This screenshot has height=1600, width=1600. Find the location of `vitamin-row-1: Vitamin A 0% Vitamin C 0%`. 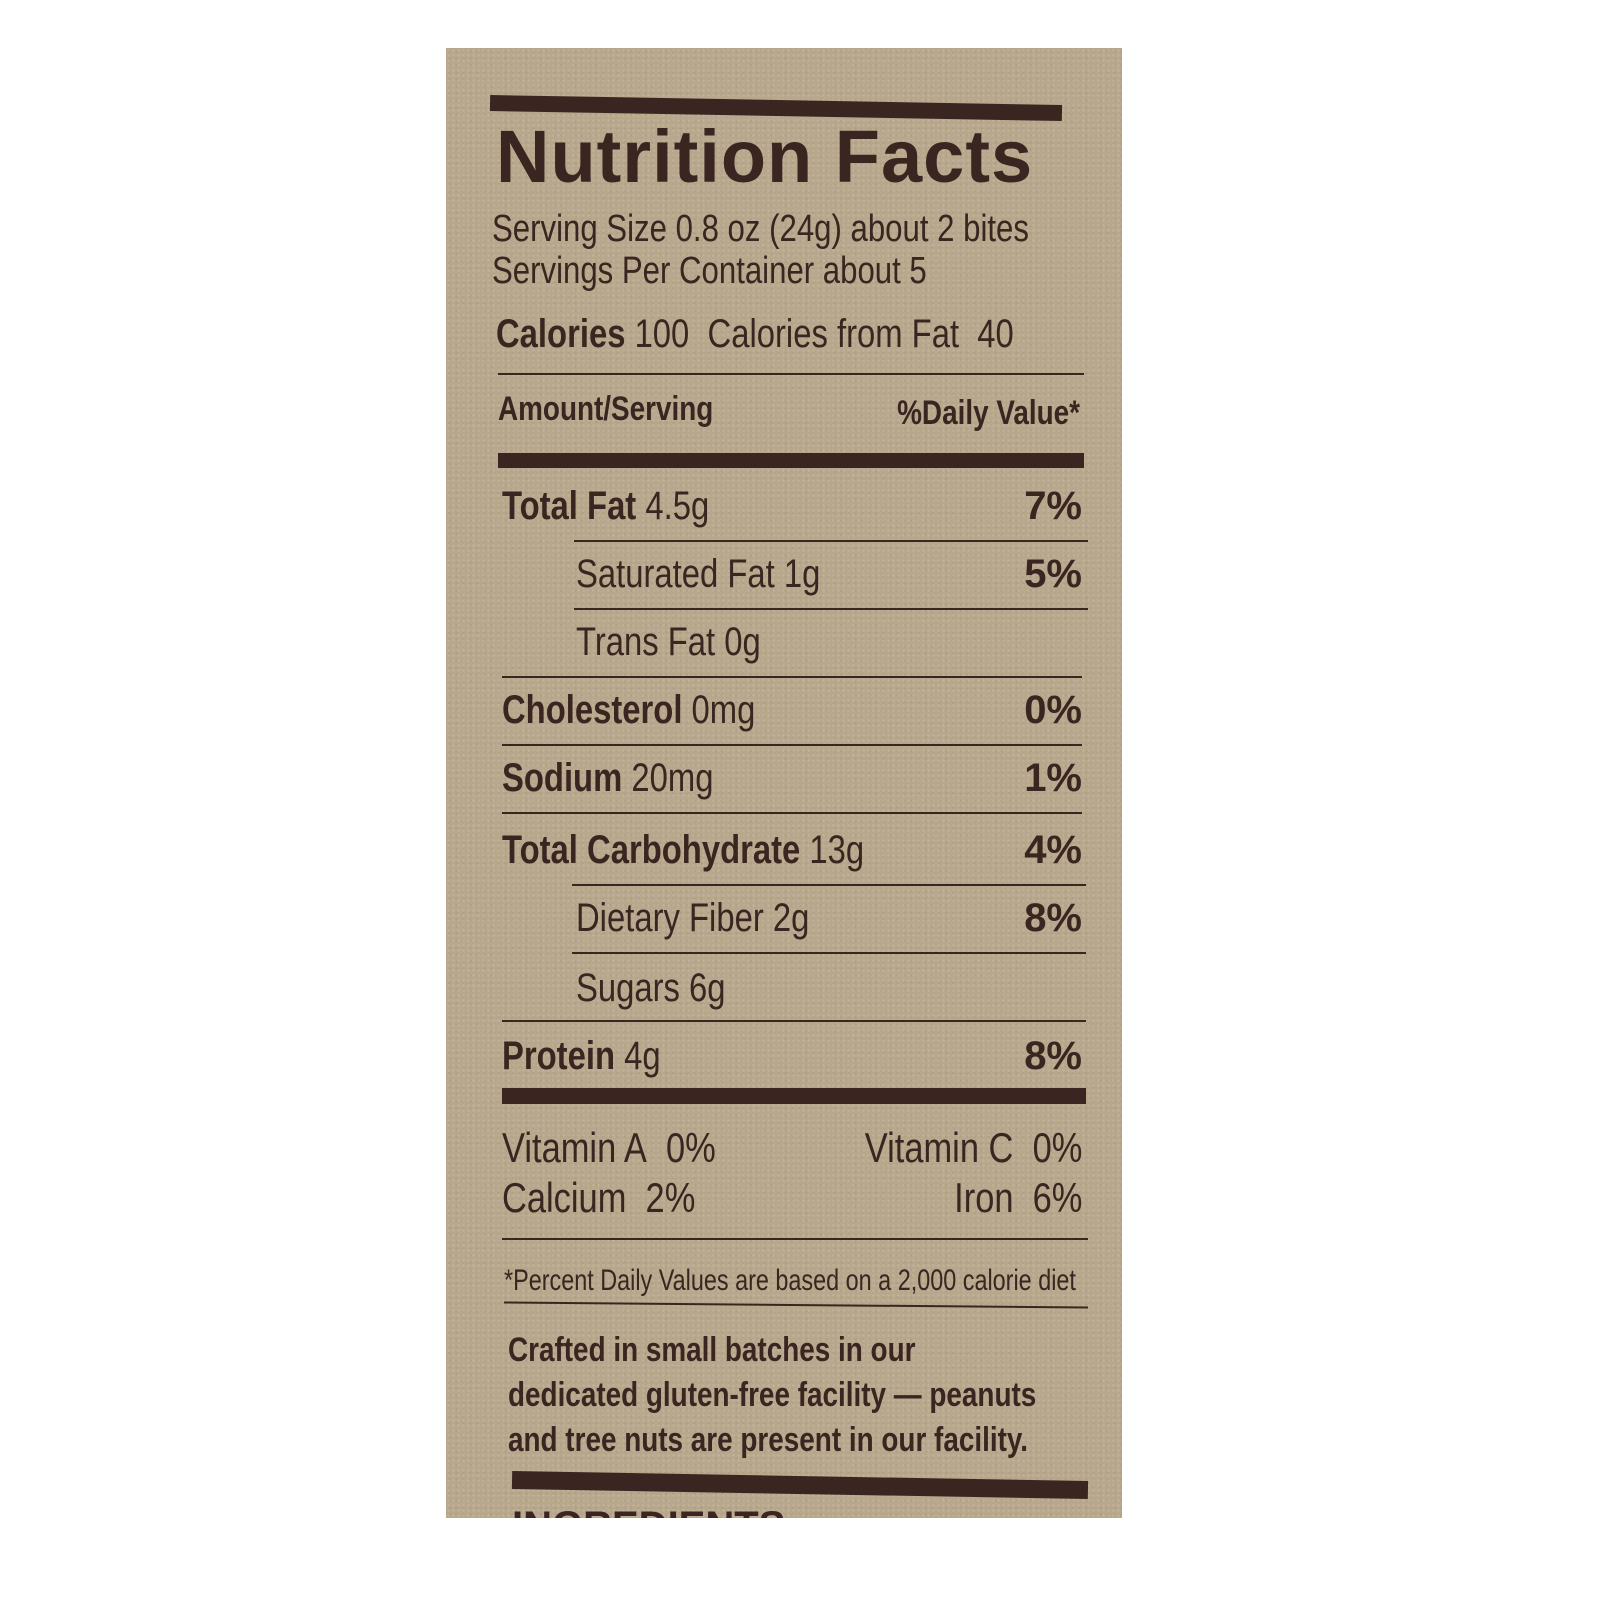

vitamin-row-1: Vitamin A 0% Vitamin C 0% is located at coordinates (792, 1147).